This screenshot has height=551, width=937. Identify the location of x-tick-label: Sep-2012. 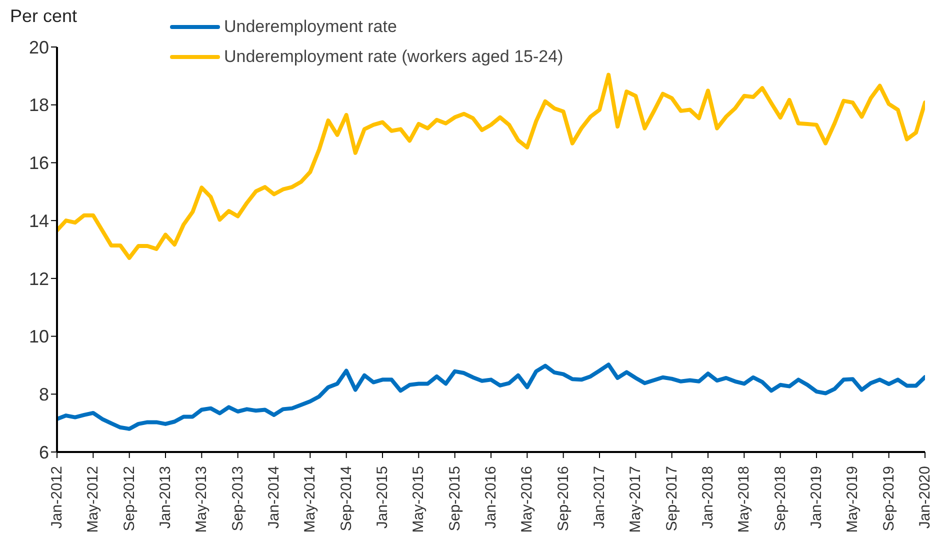
(129, 499).